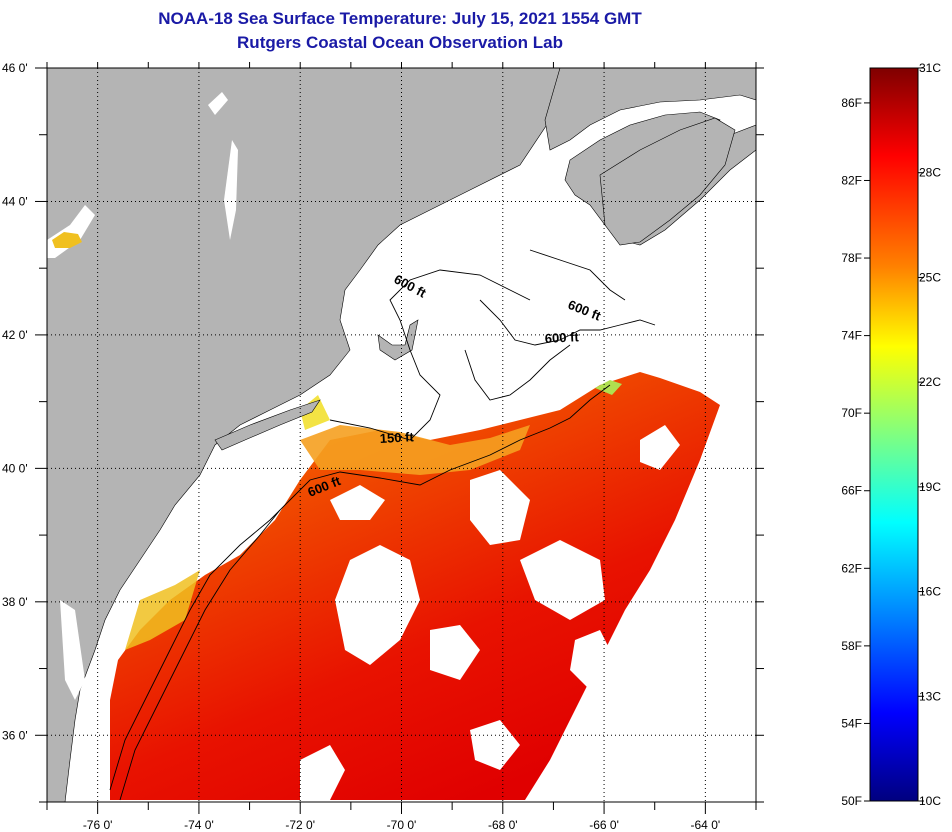 The height and width of the screenshot is (832, 952). I want to click on lat-label: 42 0', so click(15, 335).